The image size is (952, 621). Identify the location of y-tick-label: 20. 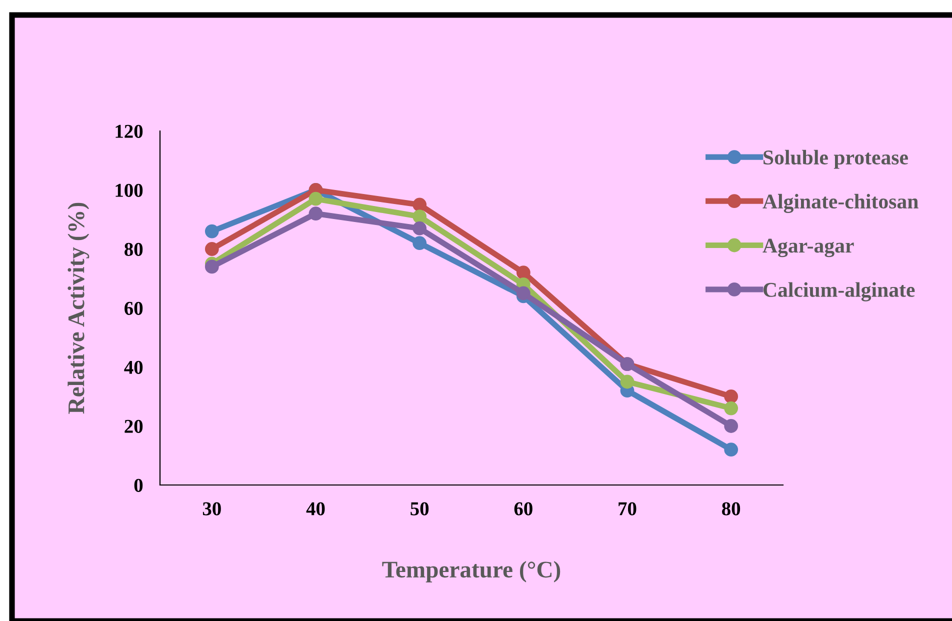
(133, 426).